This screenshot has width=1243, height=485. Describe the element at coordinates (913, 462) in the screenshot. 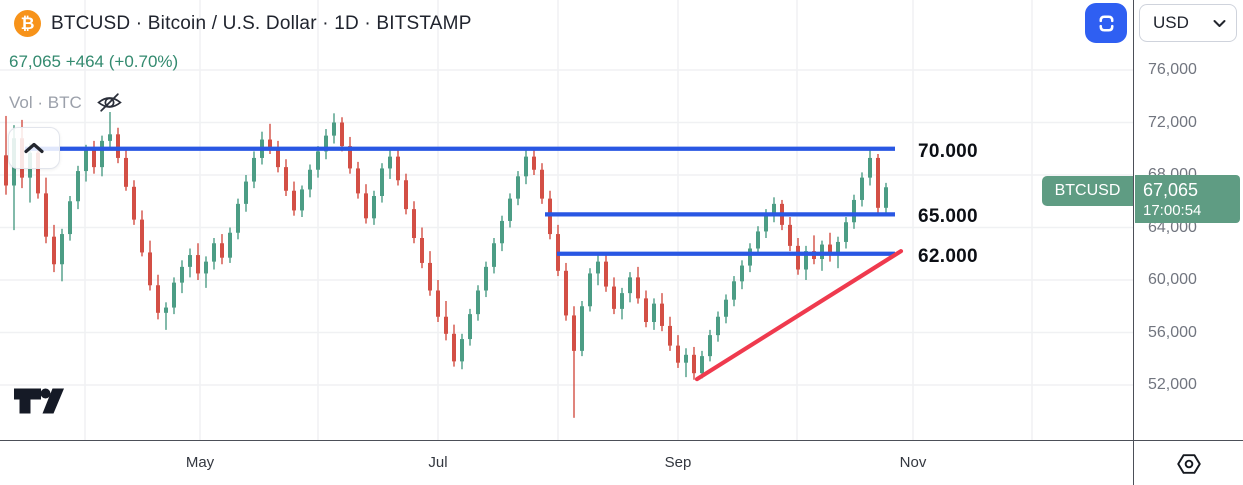

I see `time-axis-label: Nov` at that location.